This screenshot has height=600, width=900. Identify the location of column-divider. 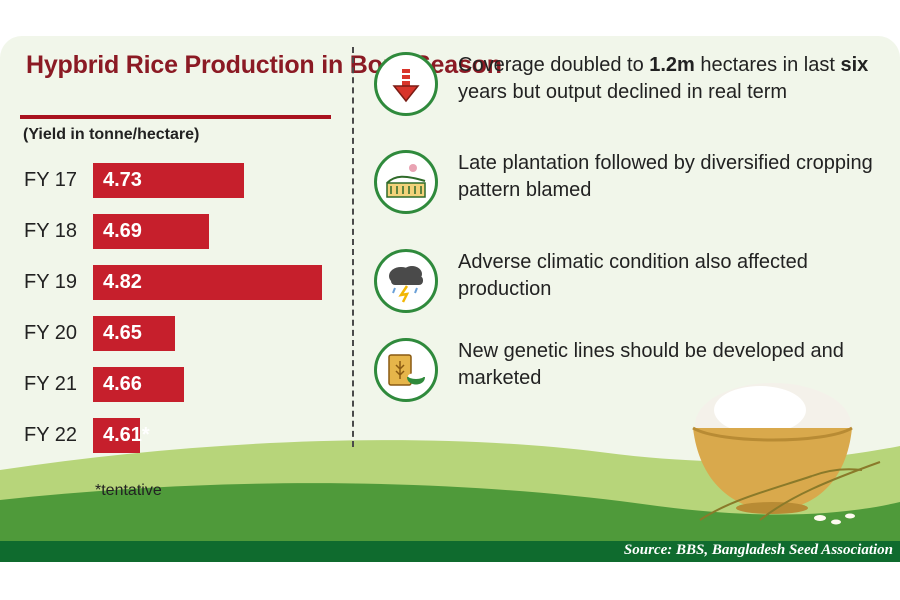
(353, 247).